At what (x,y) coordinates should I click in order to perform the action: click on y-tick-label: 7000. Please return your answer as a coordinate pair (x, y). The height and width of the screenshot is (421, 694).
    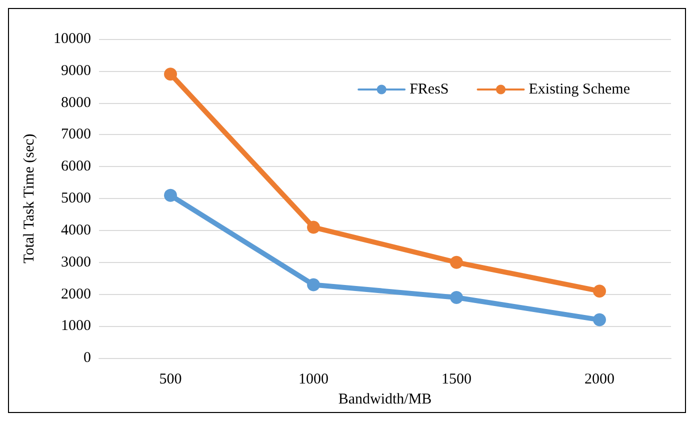
    Looking at the image, I should click on (76, 134).